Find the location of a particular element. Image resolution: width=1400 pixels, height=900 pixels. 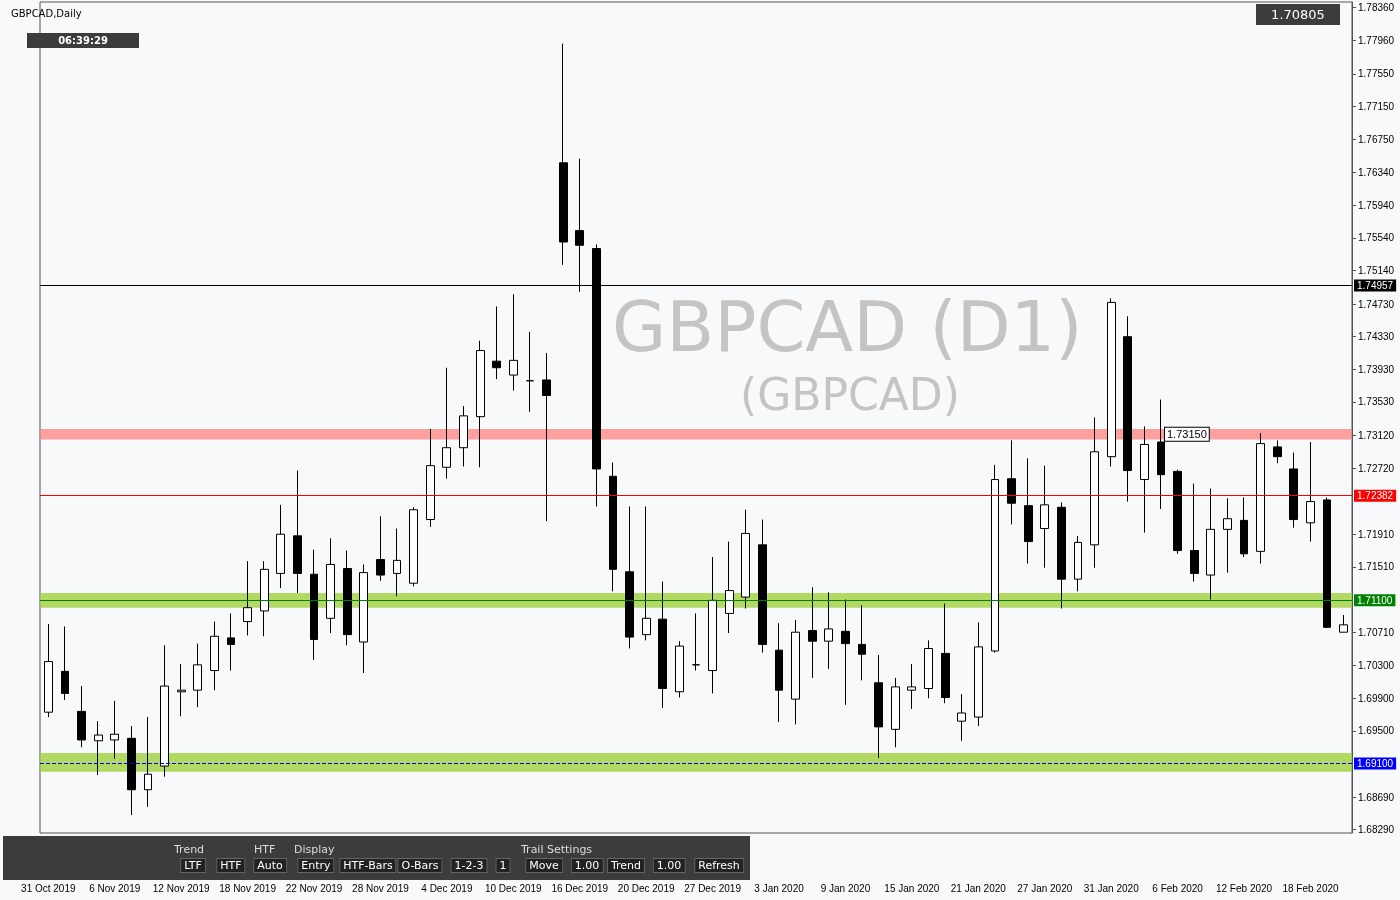

x-tick-label: 27 Jan 2020 is located at coordinates (1045, 888).